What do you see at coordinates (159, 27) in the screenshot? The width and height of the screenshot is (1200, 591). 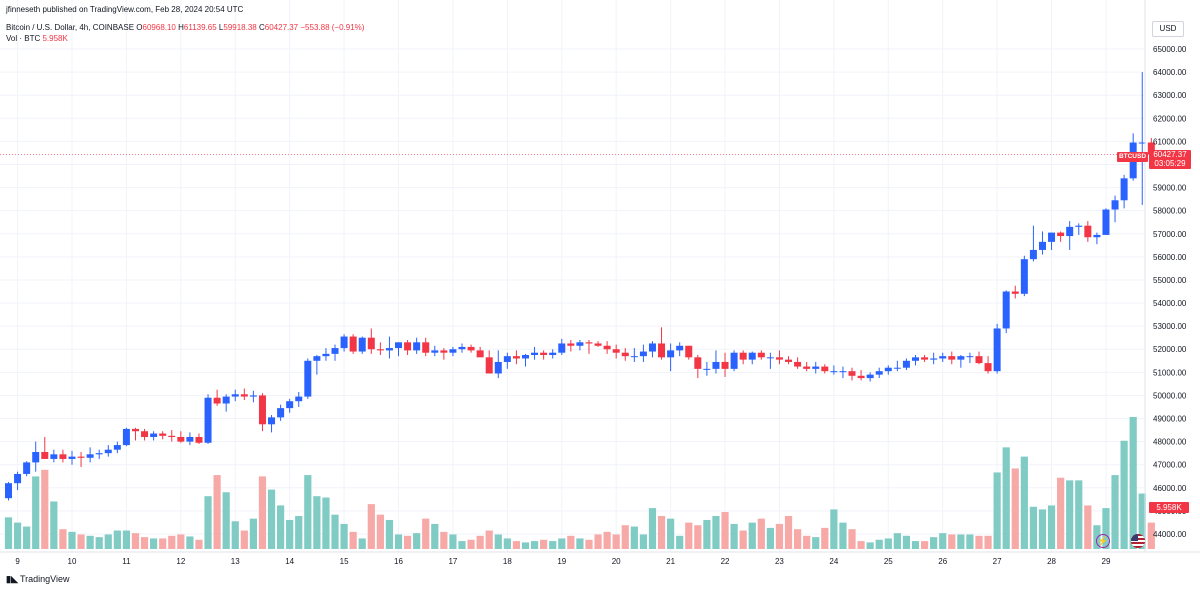 I see `open-value: 60968.10` at bounding box center [159, 27].